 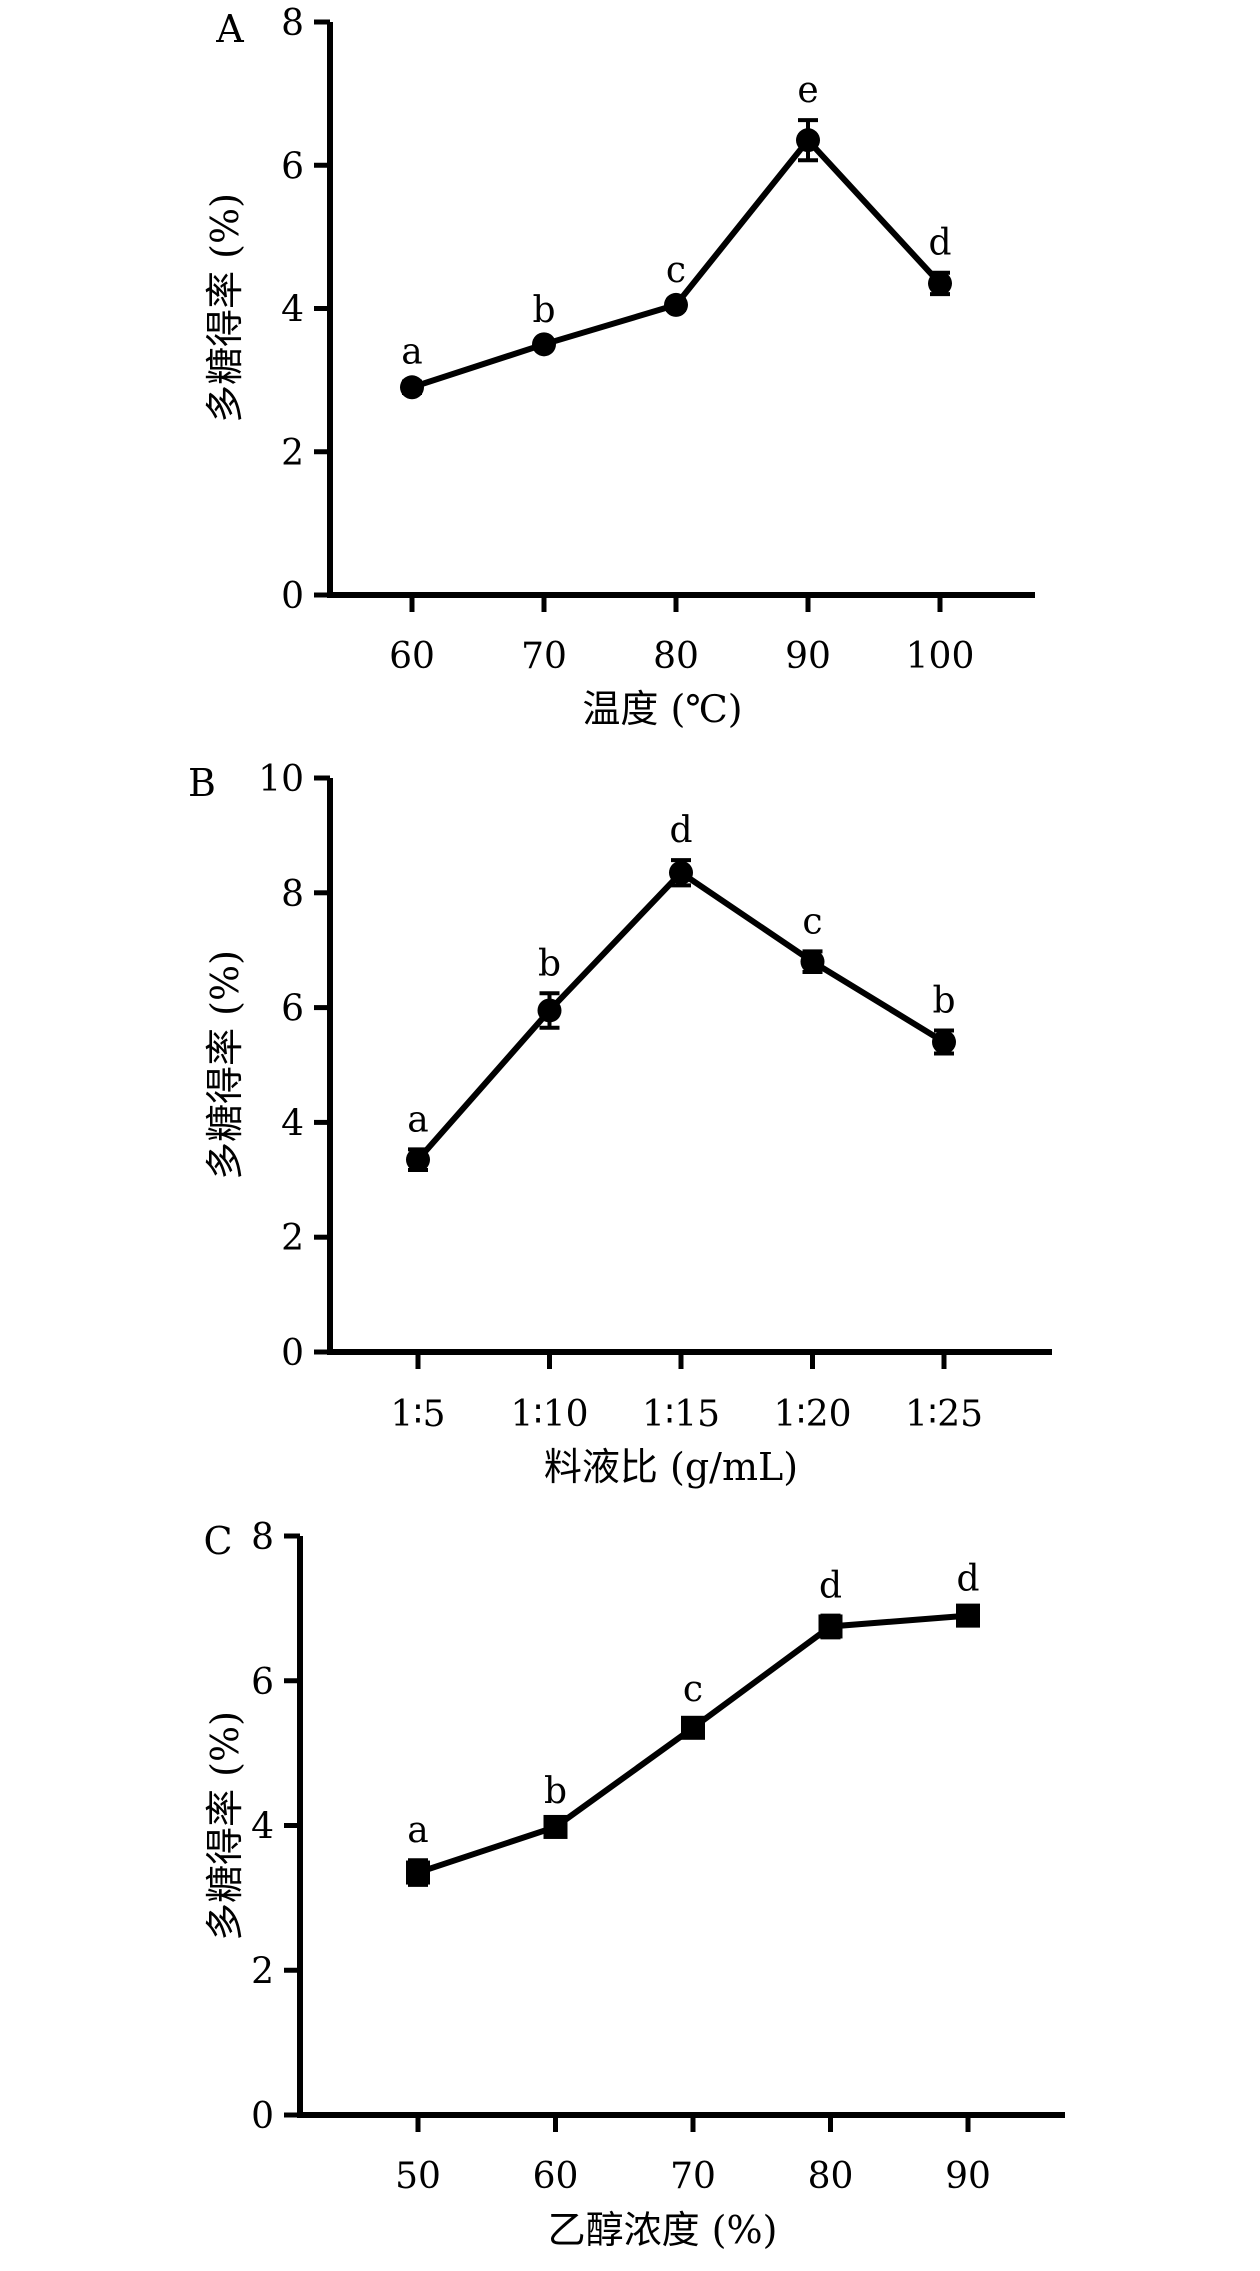 I want to click on panel-a-significance-label: a, so click(x=411, y=352).